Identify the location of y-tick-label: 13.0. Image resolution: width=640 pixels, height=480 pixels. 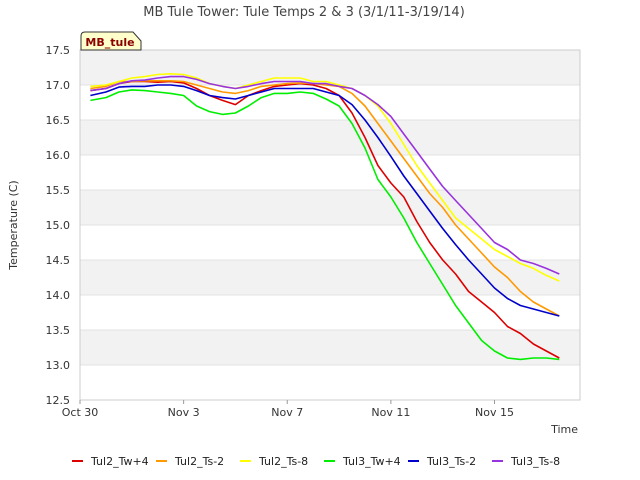
(58, 365).